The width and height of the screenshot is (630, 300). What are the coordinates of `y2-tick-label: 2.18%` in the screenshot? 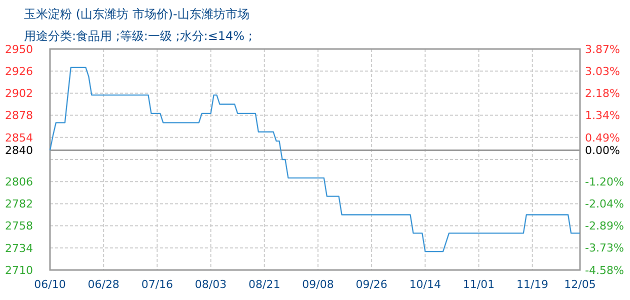 It's located at (602, 93).